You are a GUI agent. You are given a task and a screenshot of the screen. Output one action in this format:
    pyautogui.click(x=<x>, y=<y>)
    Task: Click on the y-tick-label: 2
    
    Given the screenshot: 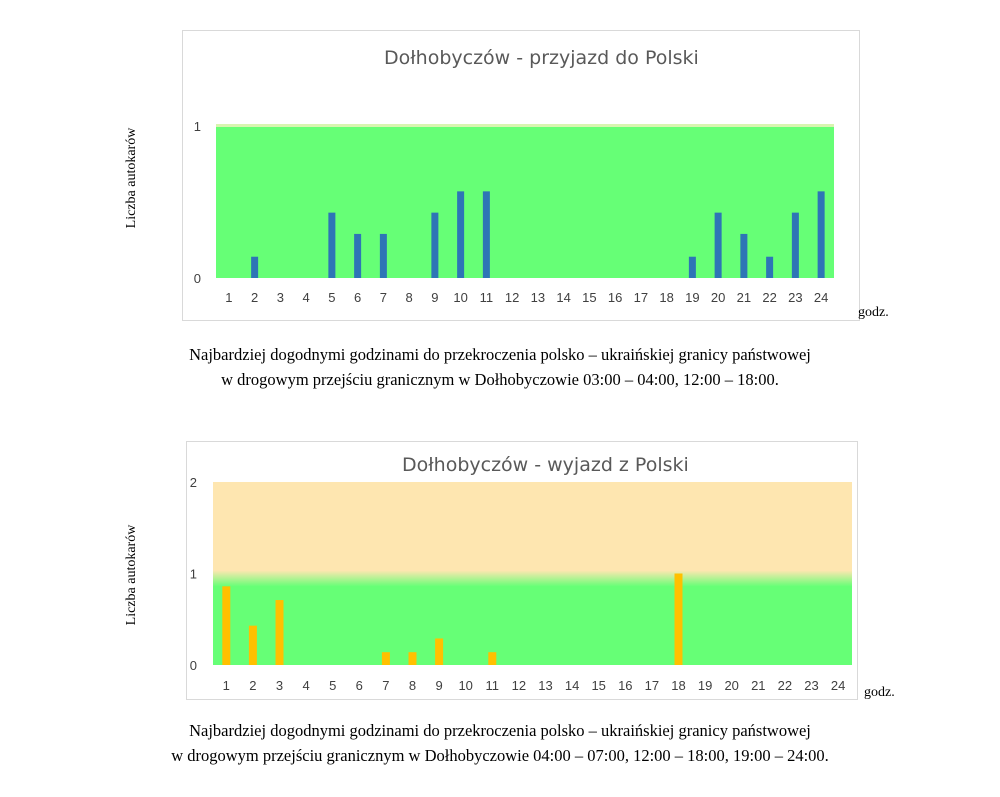 What is the action you would take?
    pyautogui.click(x=193, y=482)
    